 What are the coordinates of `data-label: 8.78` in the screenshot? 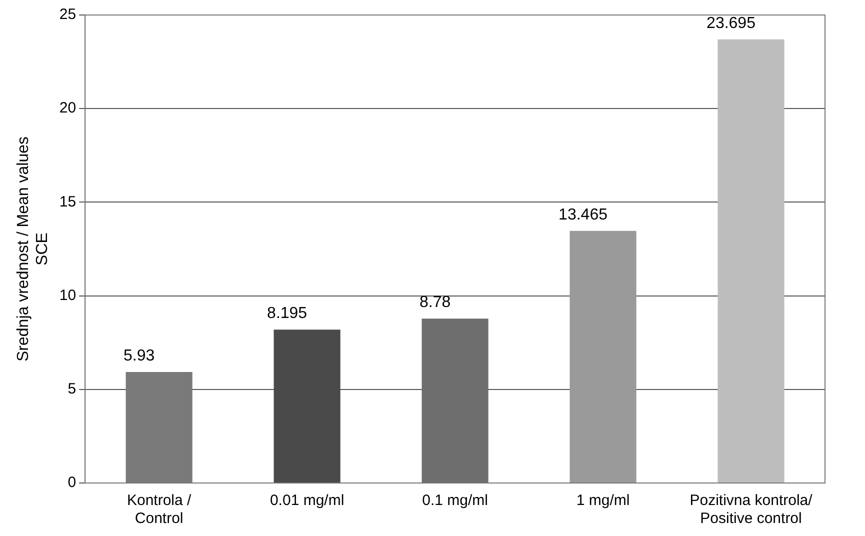 It's located at (435, 303).